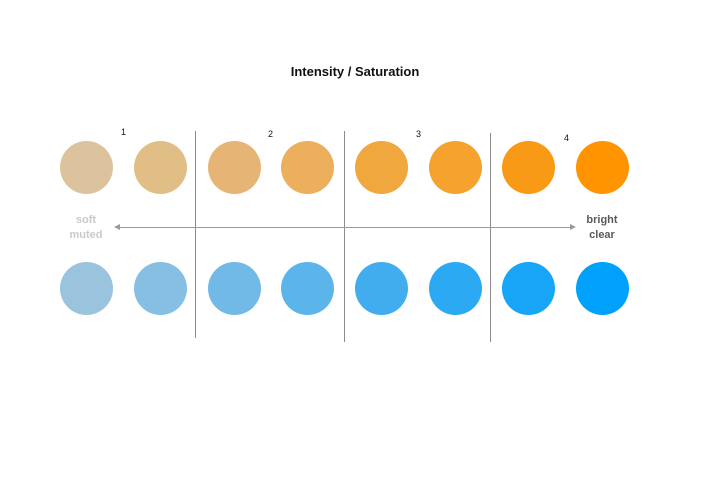  I want to click on segment-label-4: 4, so click(567, 138).